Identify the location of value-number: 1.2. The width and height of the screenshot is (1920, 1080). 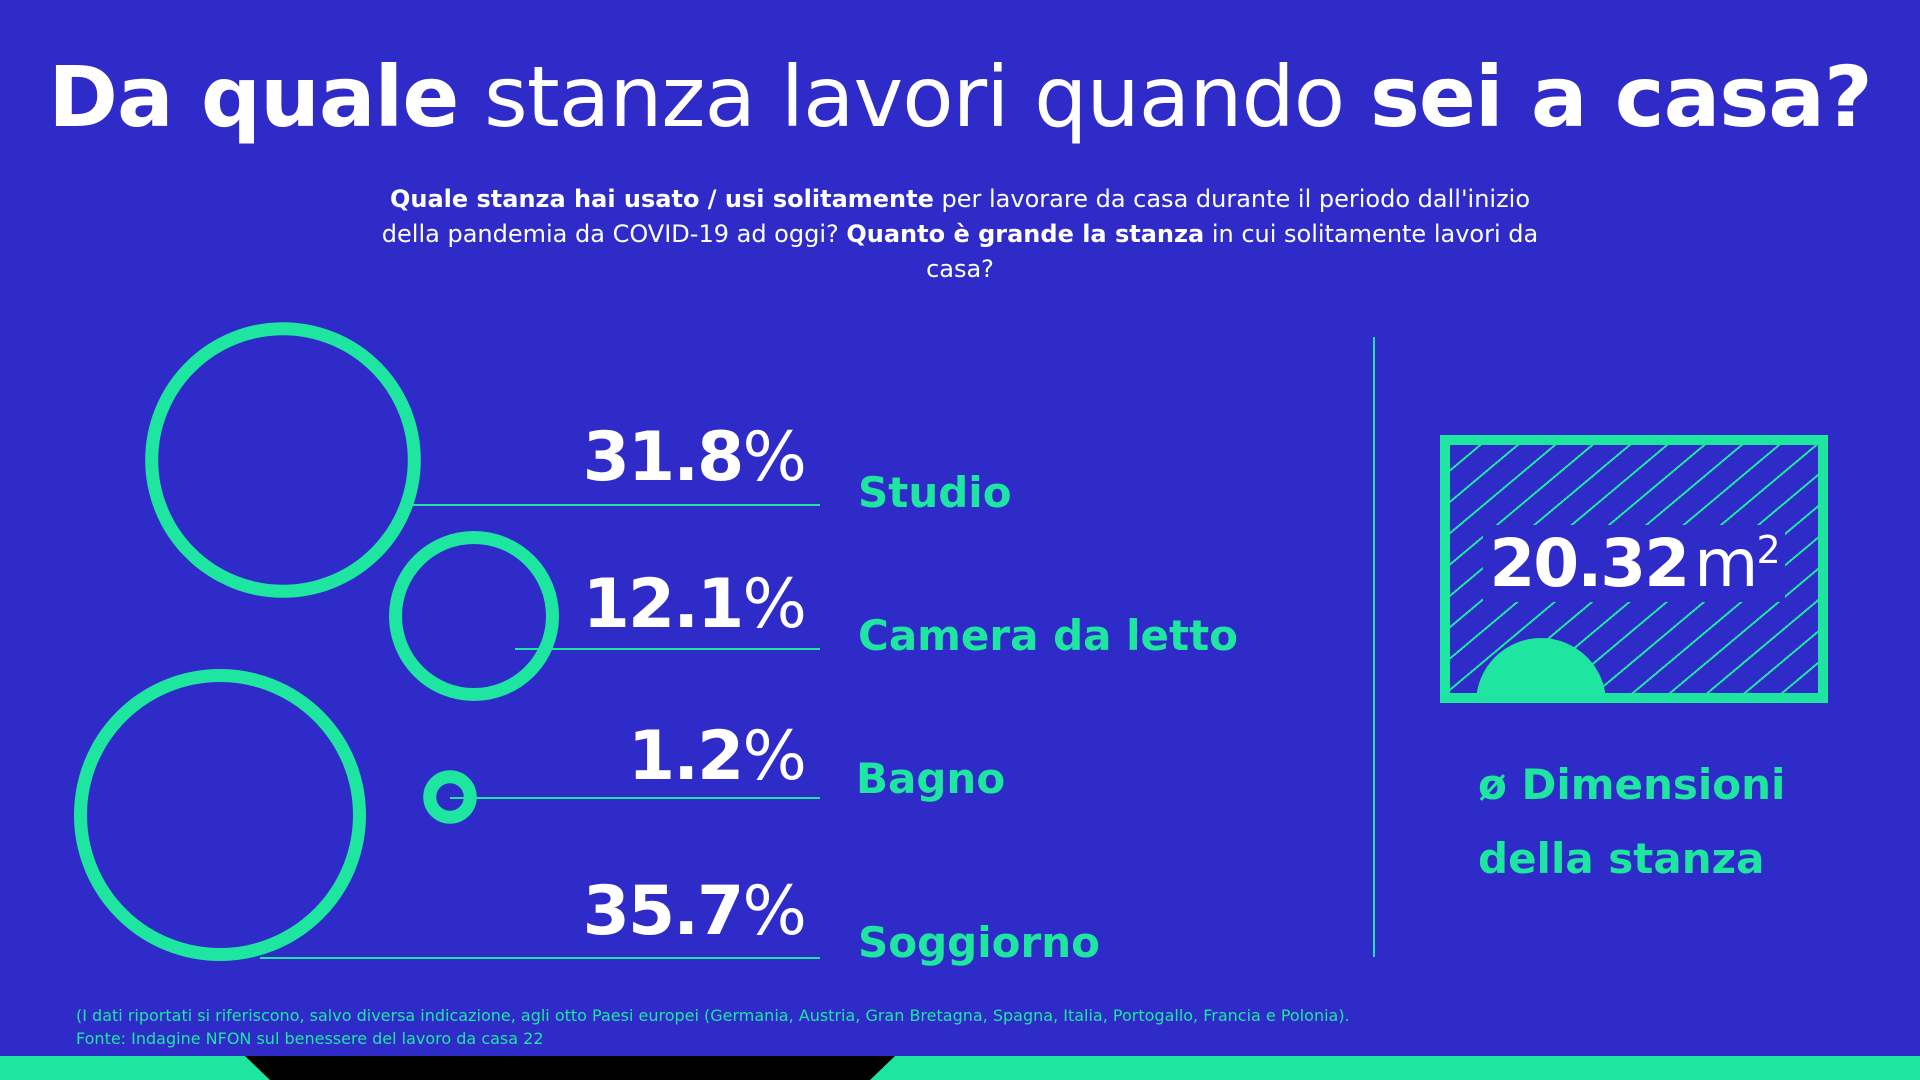
(685, 756).